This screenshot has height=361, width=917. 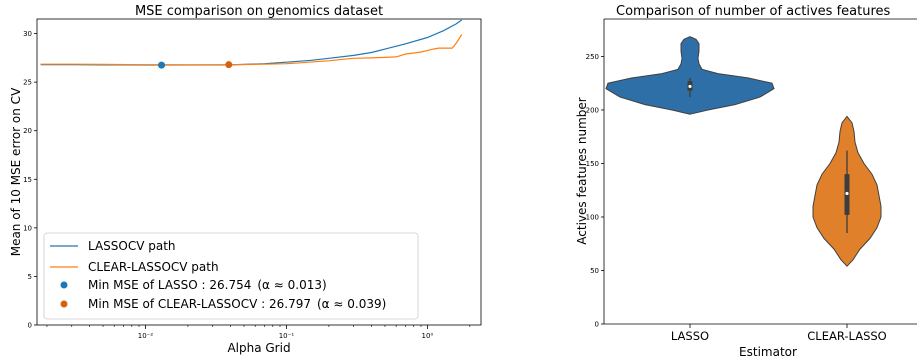 What do you see at coordinates (768, 352) in the screenshot?
I see `violin-x-axis-label: Estimator` at bounding box center [768, 352].